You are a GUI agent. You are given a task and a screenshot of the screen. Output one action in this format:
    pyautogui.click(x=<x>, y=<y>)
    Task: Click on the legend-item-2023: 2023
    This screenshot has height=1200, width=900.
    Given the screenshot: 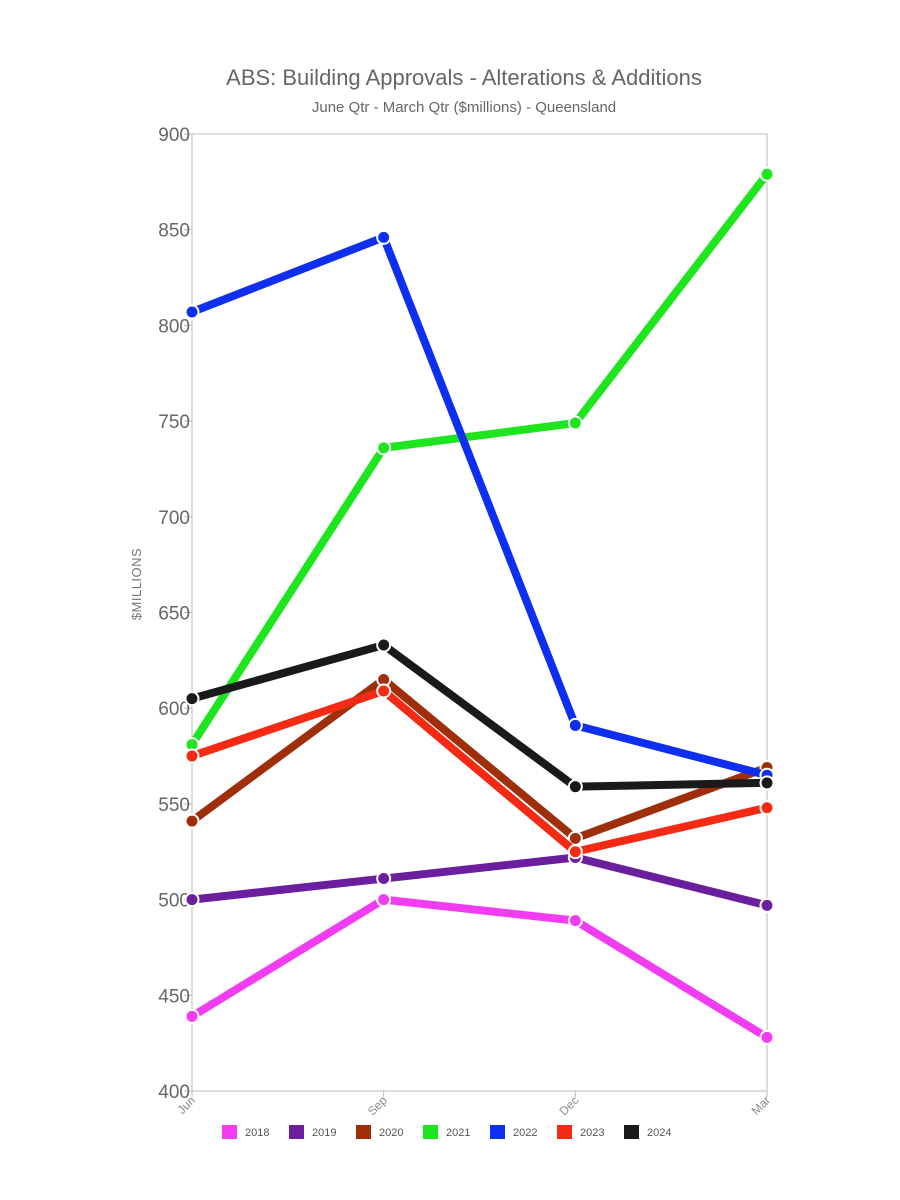 What is the action you would take?
    pyautogui.click(x=580, y=1132)
    